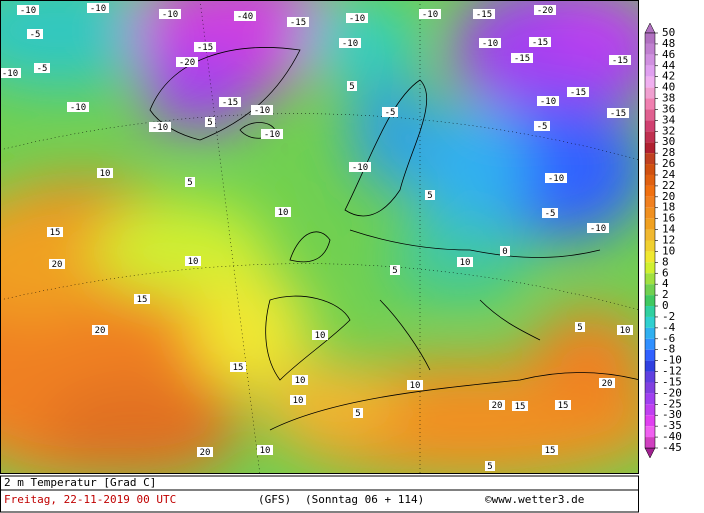 This screenshot has height=513, width=704. I want to click on footer-forecast: (Sonntag 06 + 114), so click(364, 499).